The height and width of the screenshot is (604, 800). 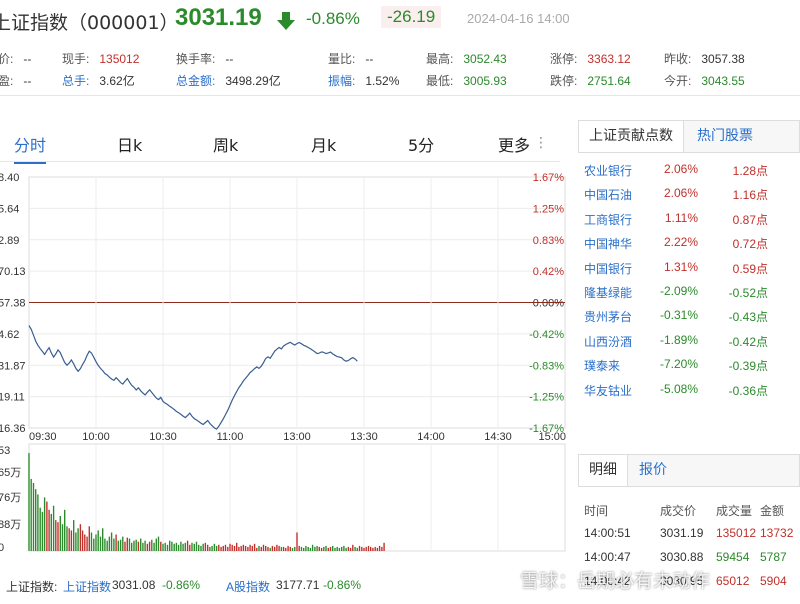 What do you see at coordinates (689, 272) in the screenshot?
I see `contribution-row: 中国银行 1.31% 0.59点` at bounding box center [689, 272].